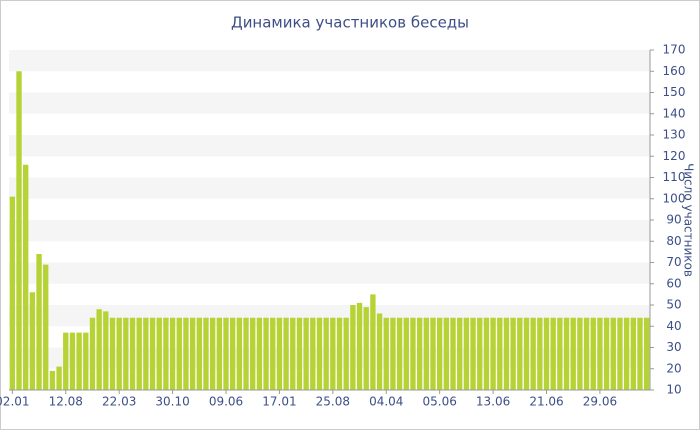 The height and width of the screenshot is (430, 700). I want to click on x-tick-label: 04.04, so click(386, 402).